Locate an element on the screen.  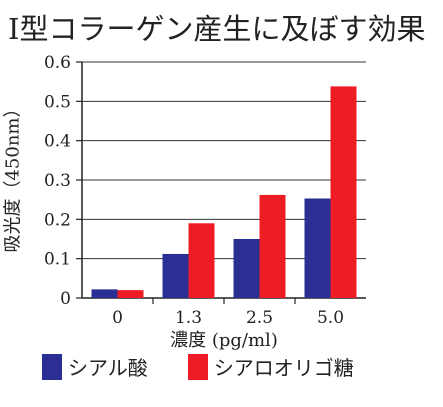
y-tick-label: 0.4 is located at coordinates (57, 142).